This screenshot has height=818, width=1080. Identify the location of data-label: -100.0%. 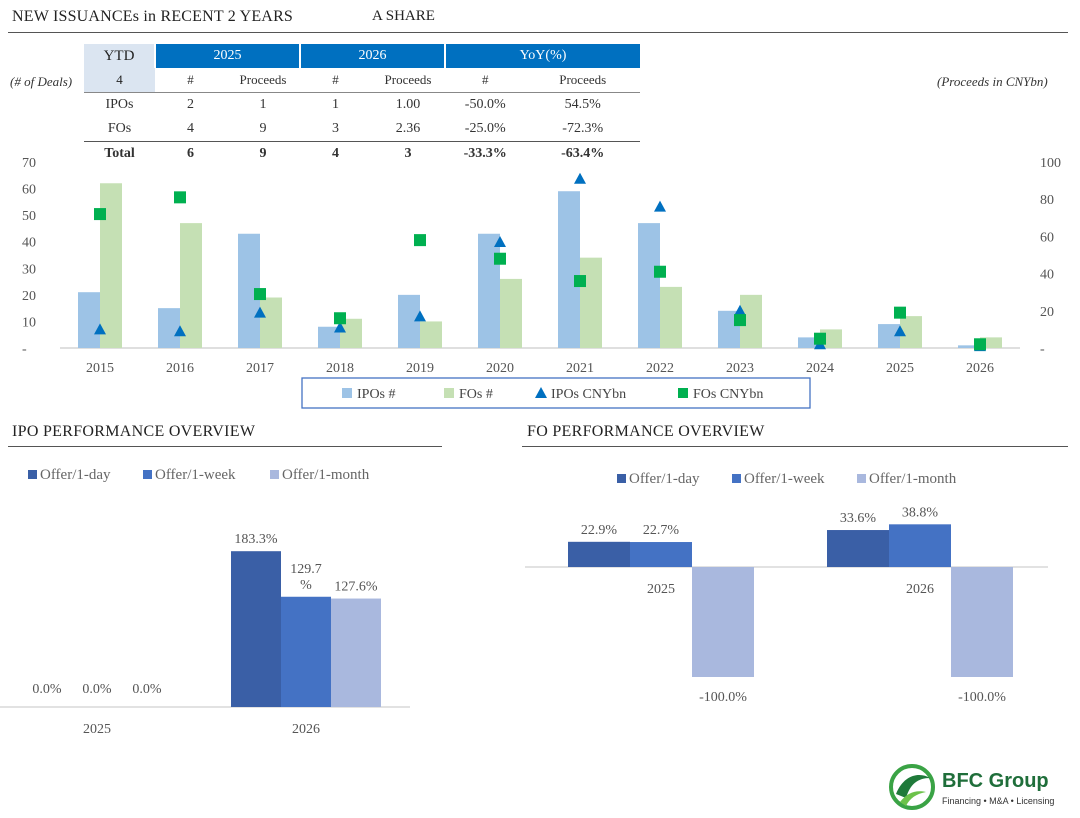
(982, 697).